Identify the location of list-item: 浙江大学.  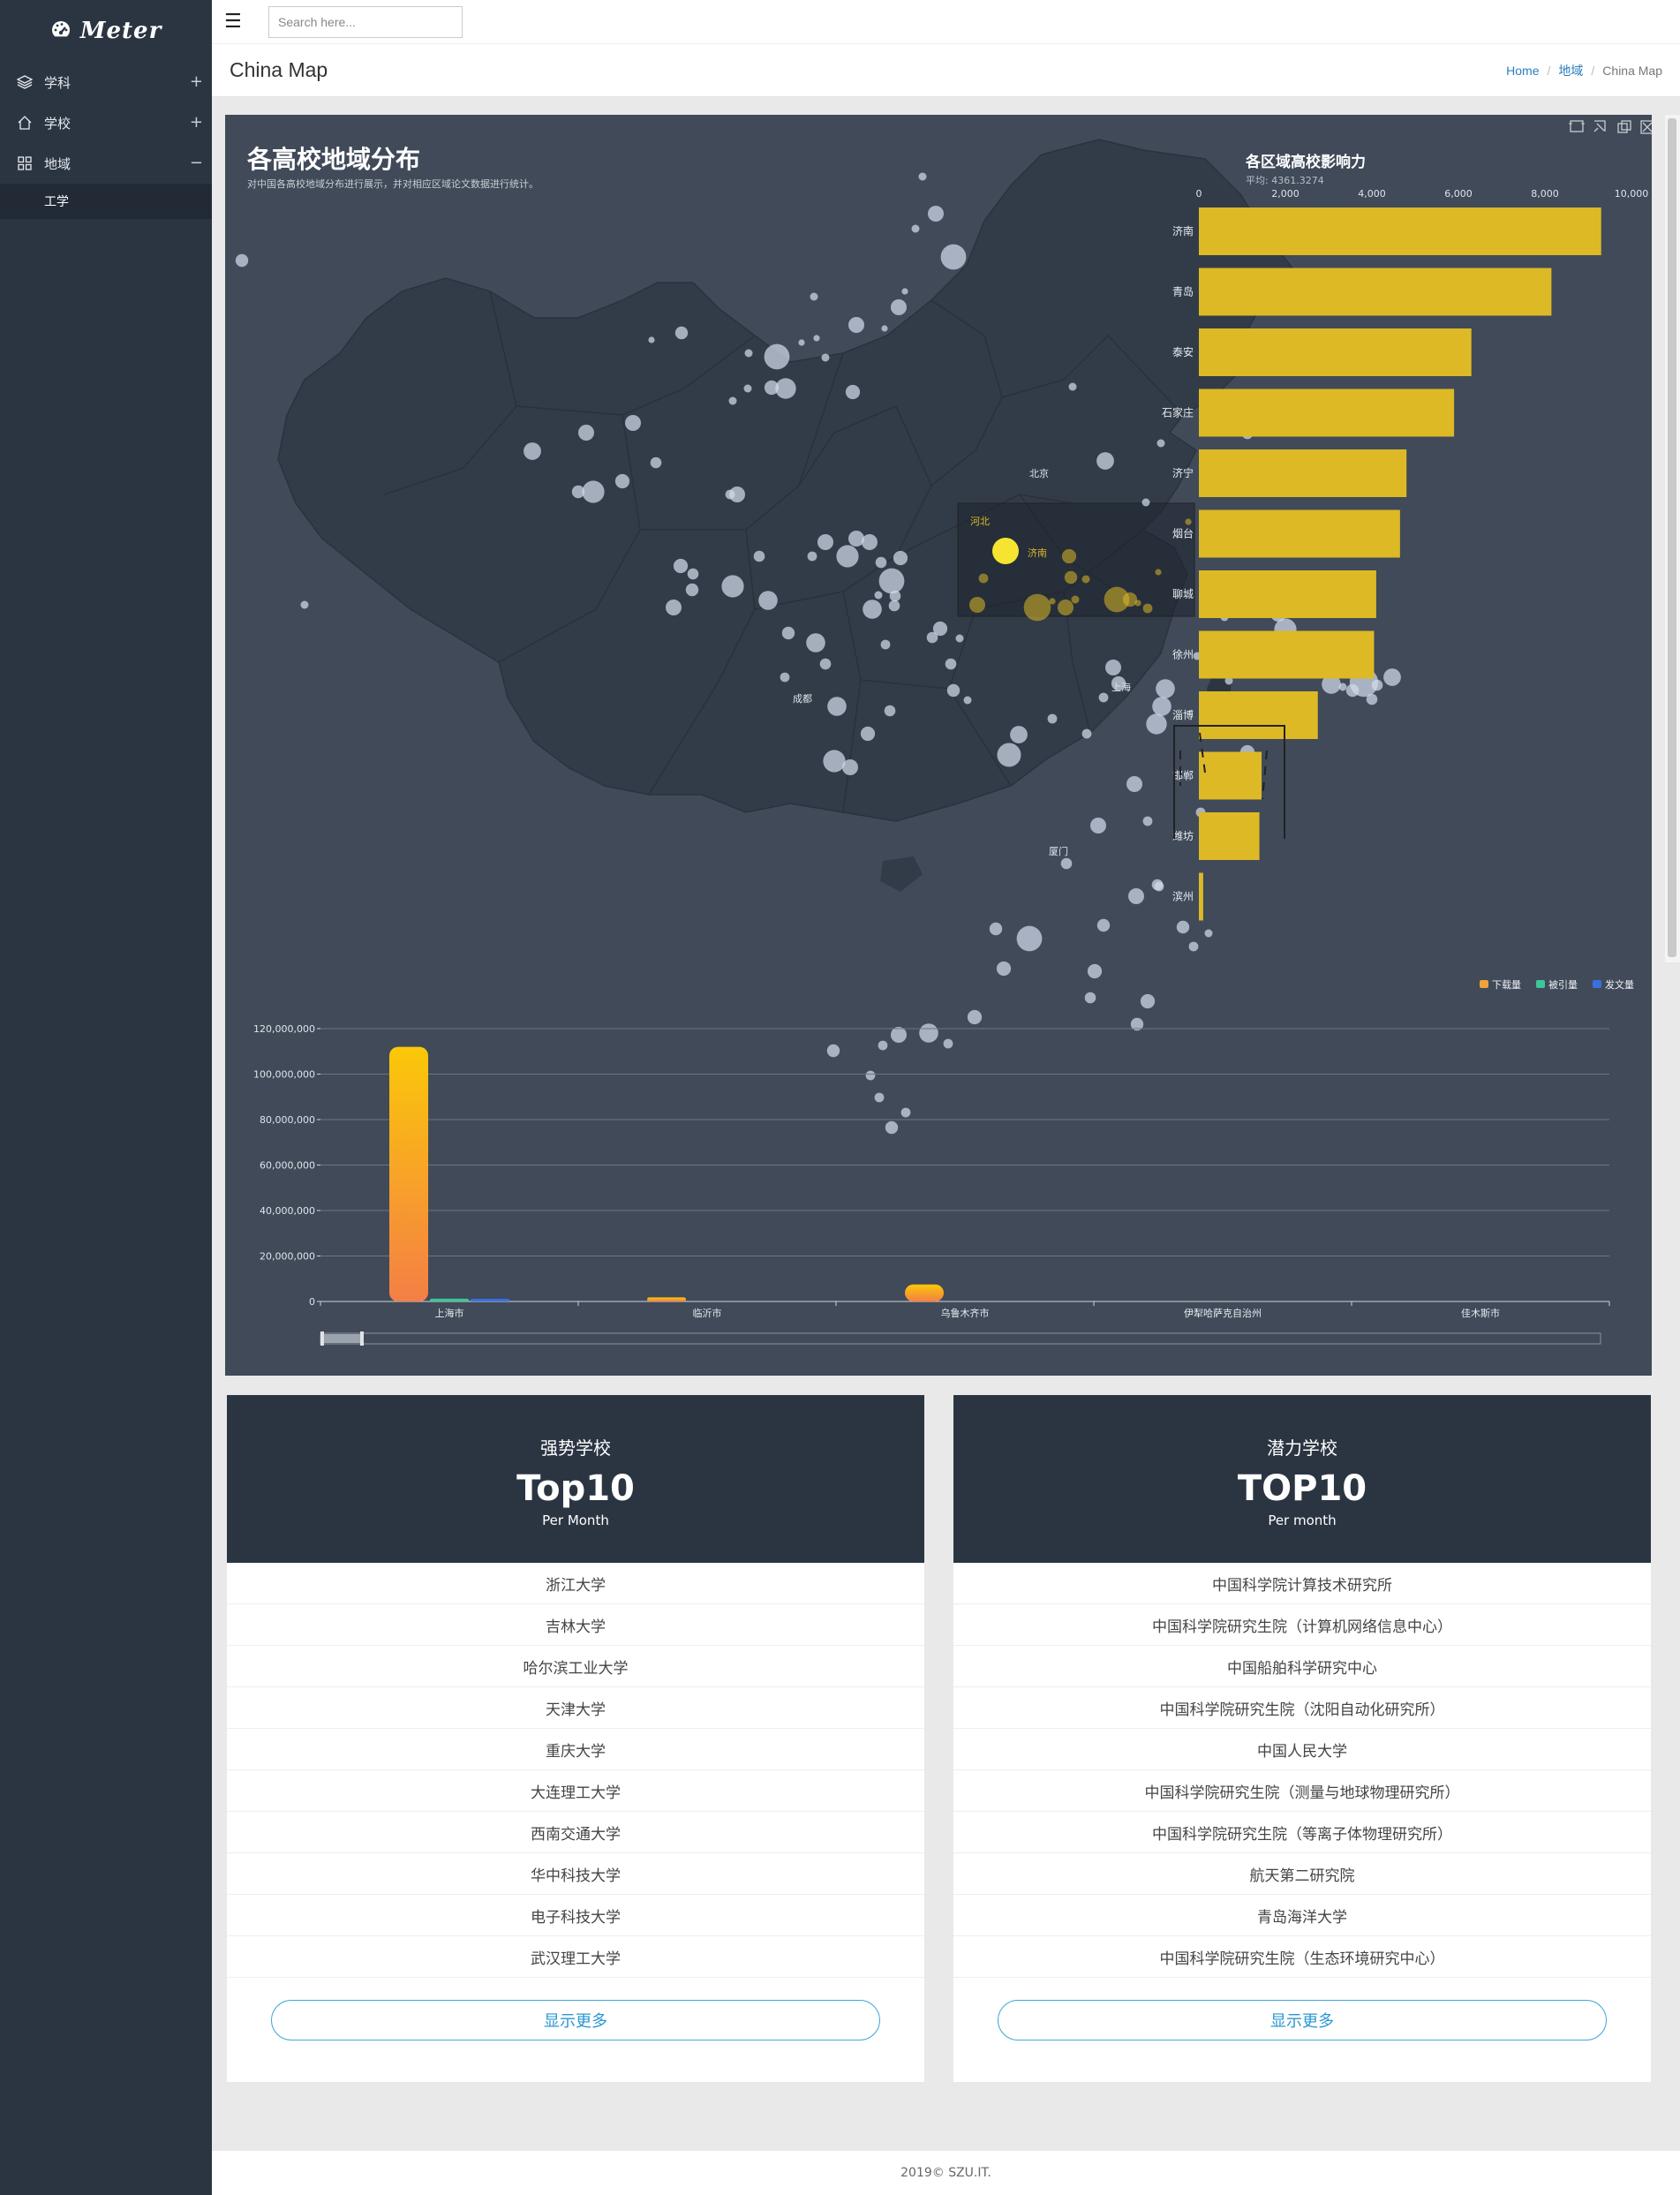
(575, 1583).